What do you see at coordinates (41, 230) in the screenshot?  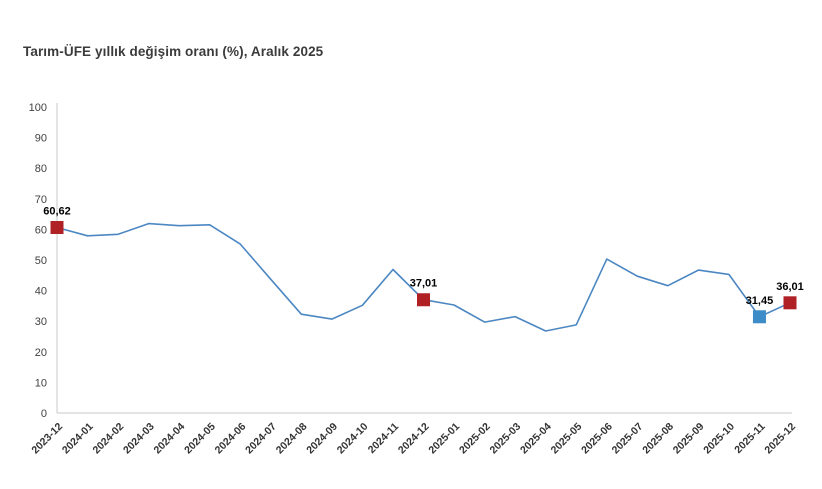 I see `y-tick-label: 60` at bounding box center [41, 230].